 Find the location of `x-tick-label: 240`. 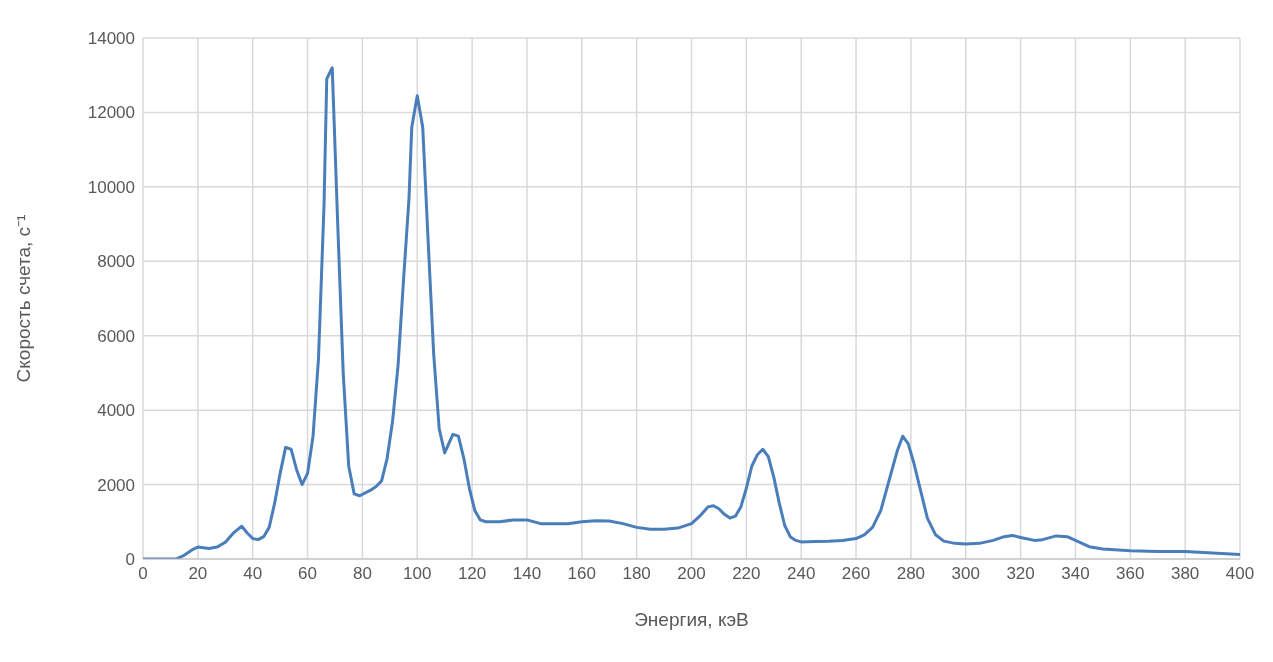

x-tick-label: 240 is located at coordinates (801, 574).